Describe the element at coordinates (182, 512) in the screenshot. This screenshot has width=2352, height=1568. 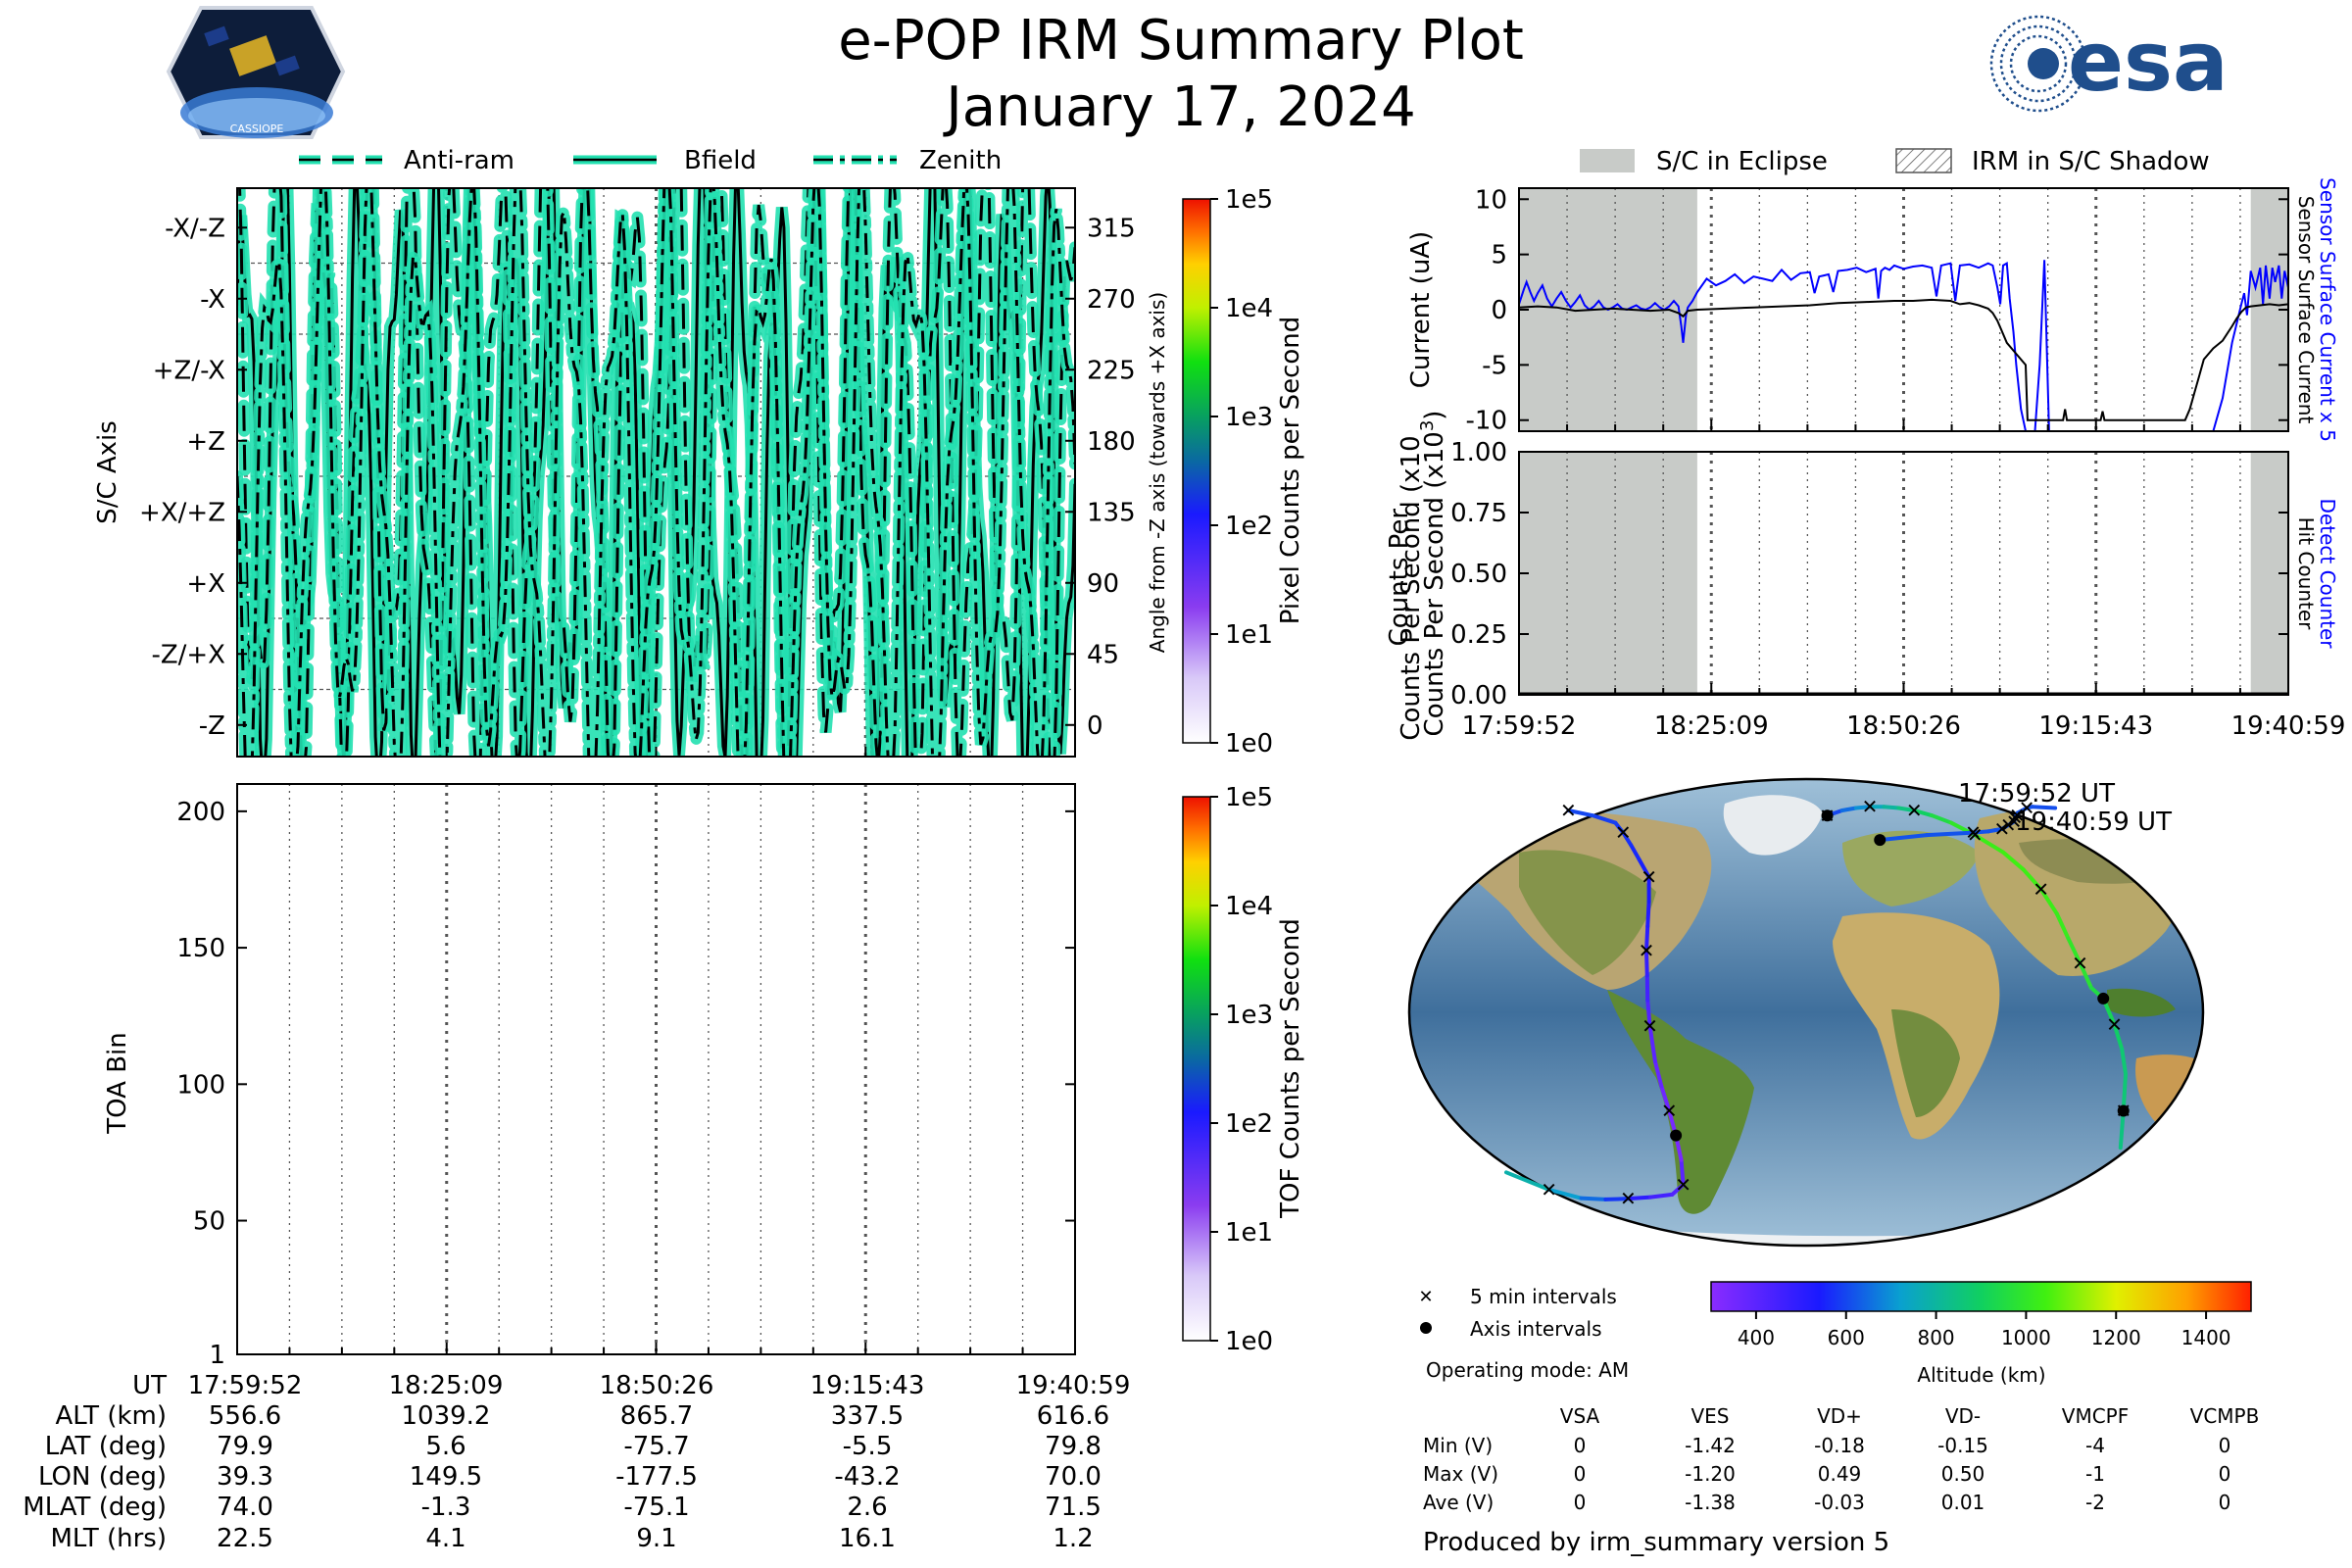
I see `orientation-ytick-label: +X/+Z` at that location.